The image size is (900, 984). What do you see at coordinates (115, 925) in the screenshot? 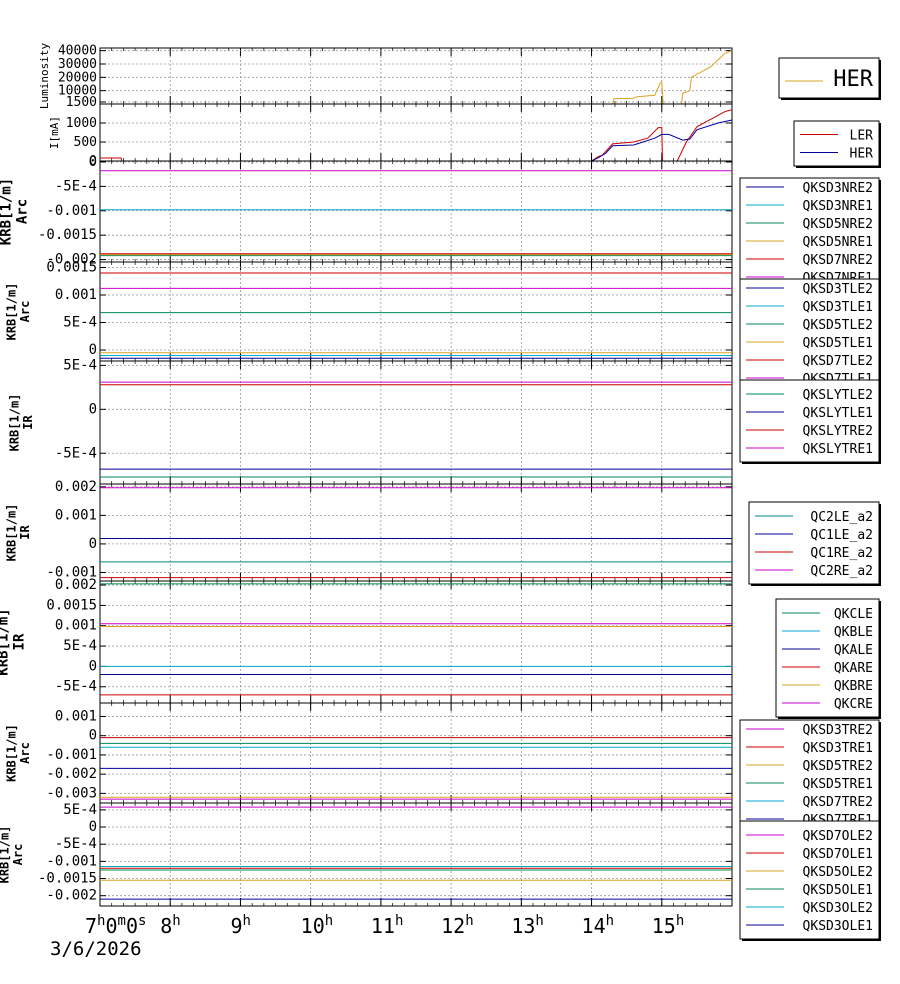
I see `x-tick-label: 7h0m0s` at bounding box center [115, 925].